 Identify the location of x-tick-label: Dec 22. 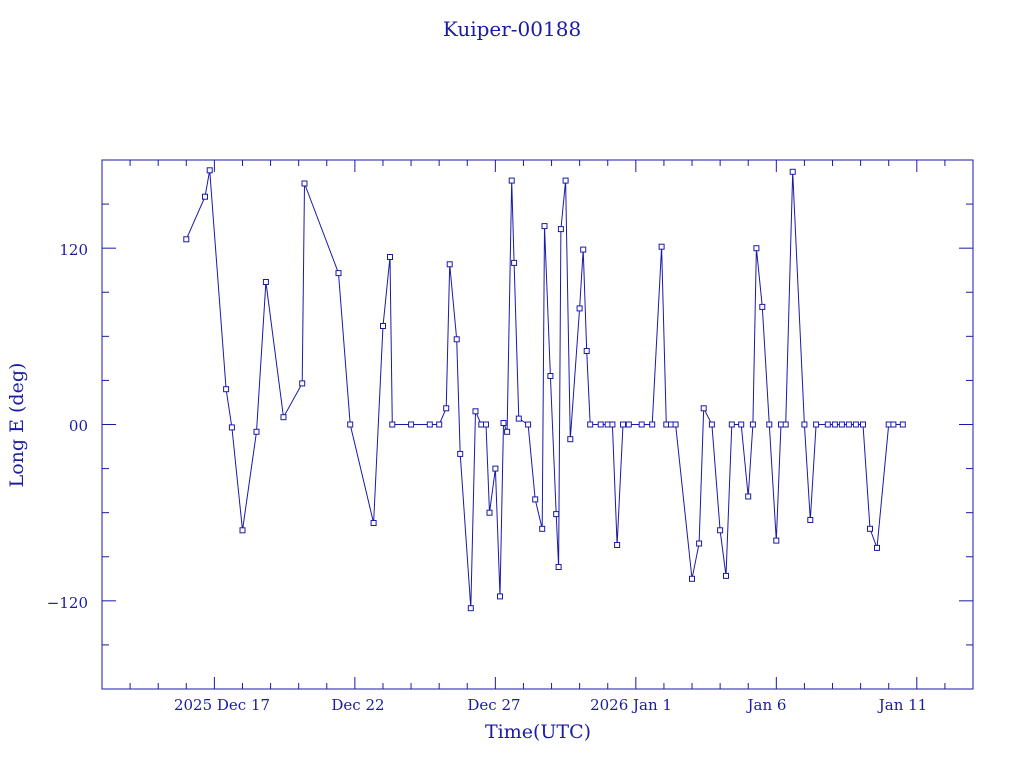
(357, 705).